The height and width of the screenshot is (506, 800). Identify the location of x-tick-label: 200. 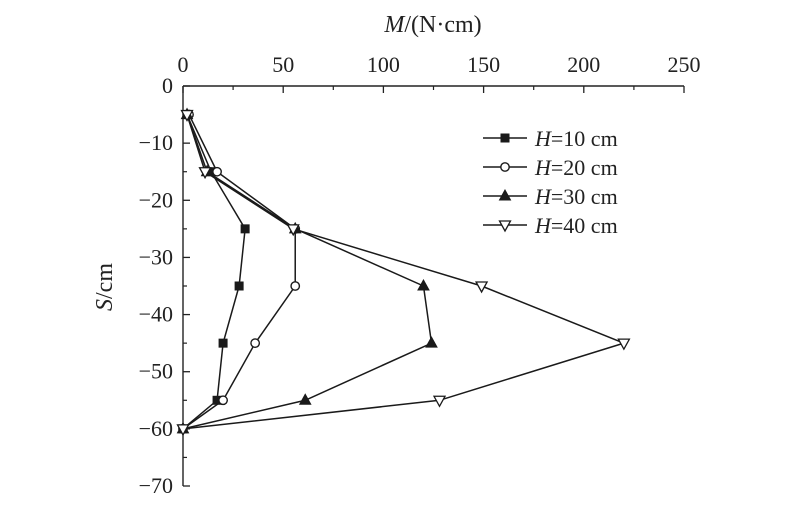
(583, 64).